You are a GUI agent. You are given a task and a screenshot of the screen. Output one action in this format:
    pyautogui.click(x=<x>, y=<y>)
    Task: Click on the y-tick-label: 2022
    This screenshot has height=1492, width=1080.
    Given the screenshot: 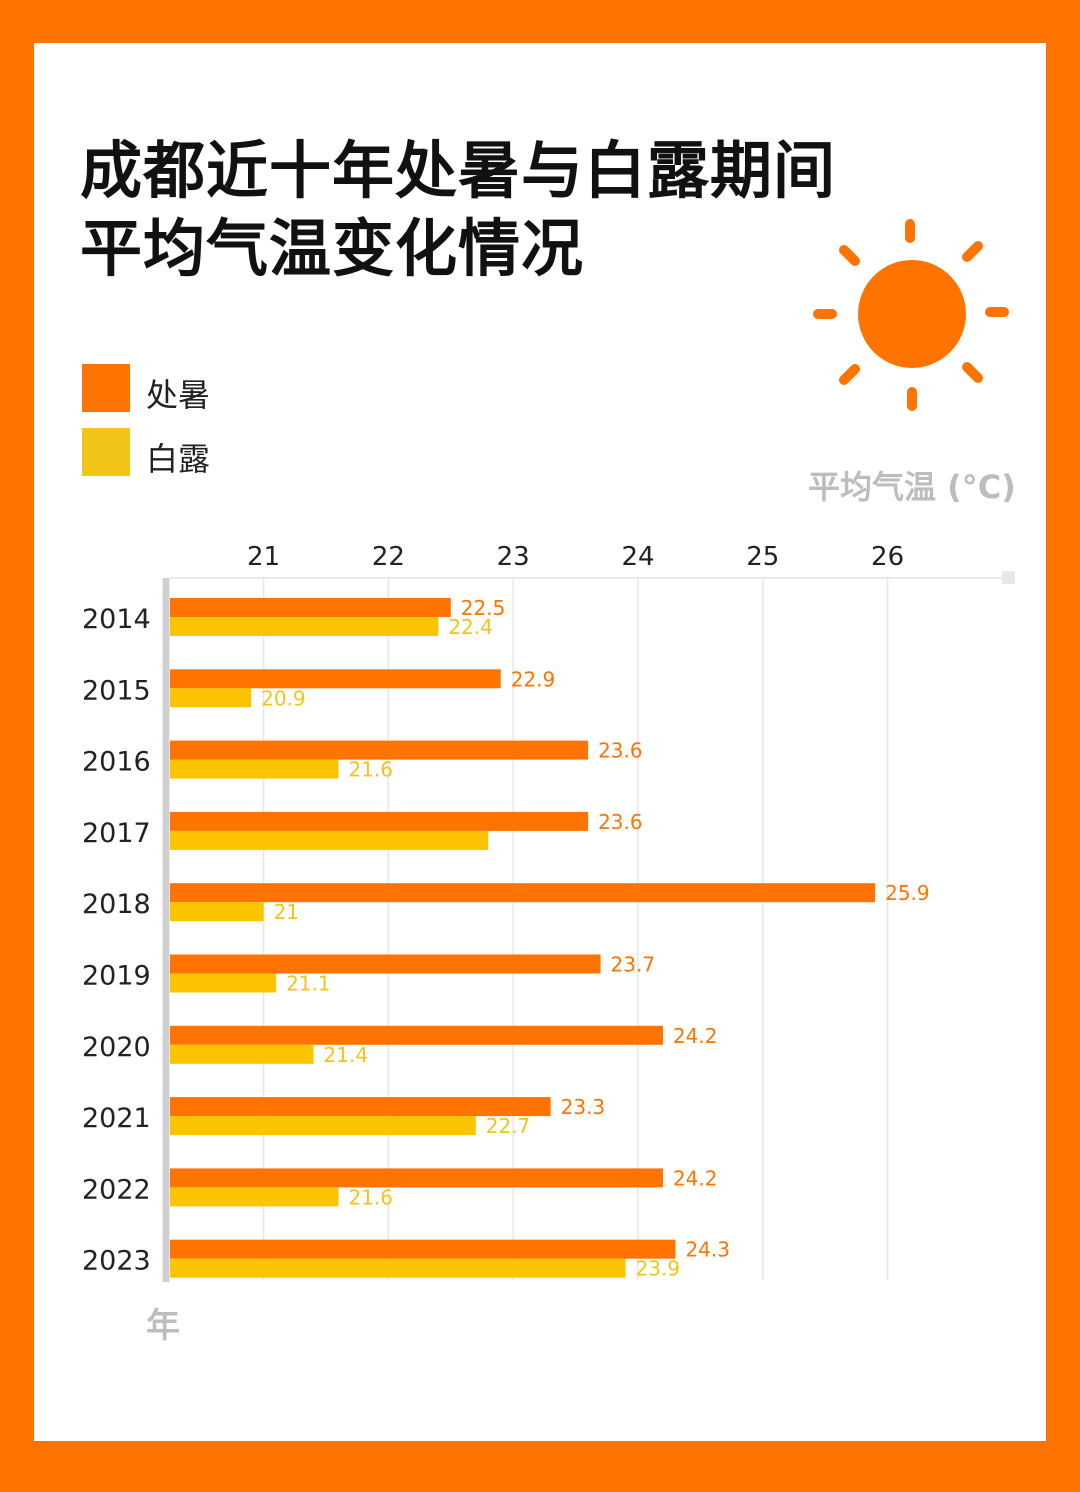 What is the action you would take?
    pyautogui.click(x=116, y=1189)
    